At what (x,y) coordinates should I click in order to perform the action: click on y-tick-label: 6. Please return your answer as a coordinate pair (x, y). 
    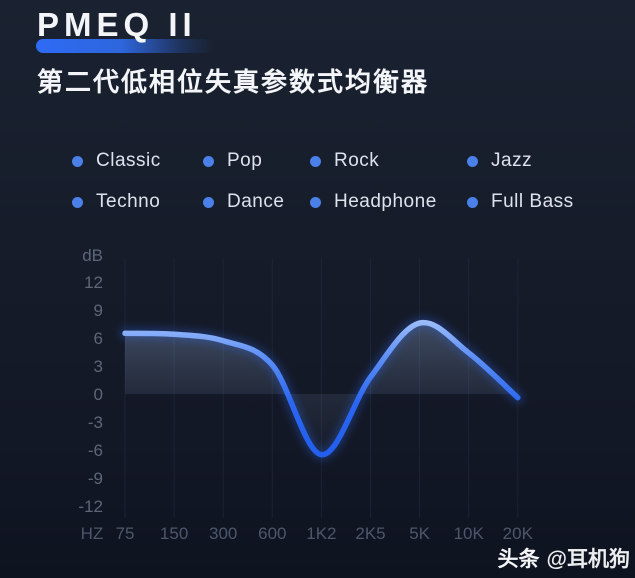
    Looking at the image, I should click on (98, 338).